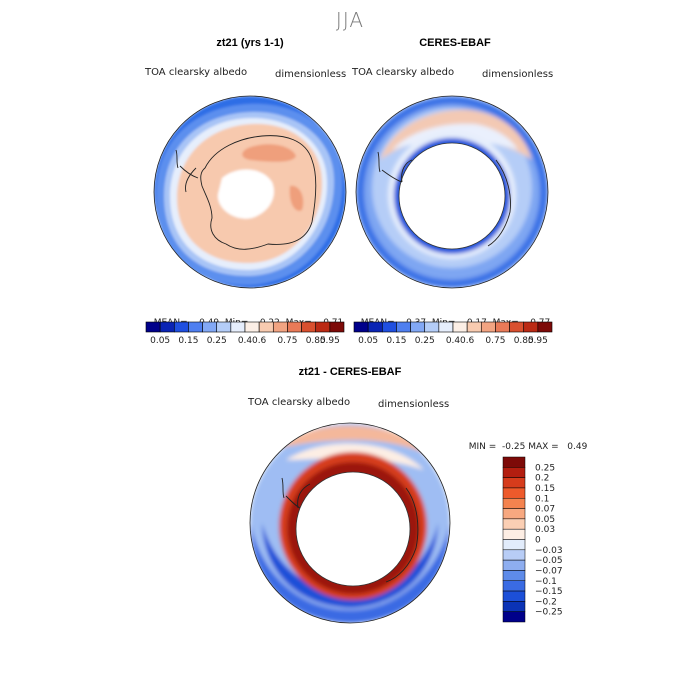 This screenshot has width=700, height=700. I want to click on panel-3-max-label: MAX =, so click(543, 447).